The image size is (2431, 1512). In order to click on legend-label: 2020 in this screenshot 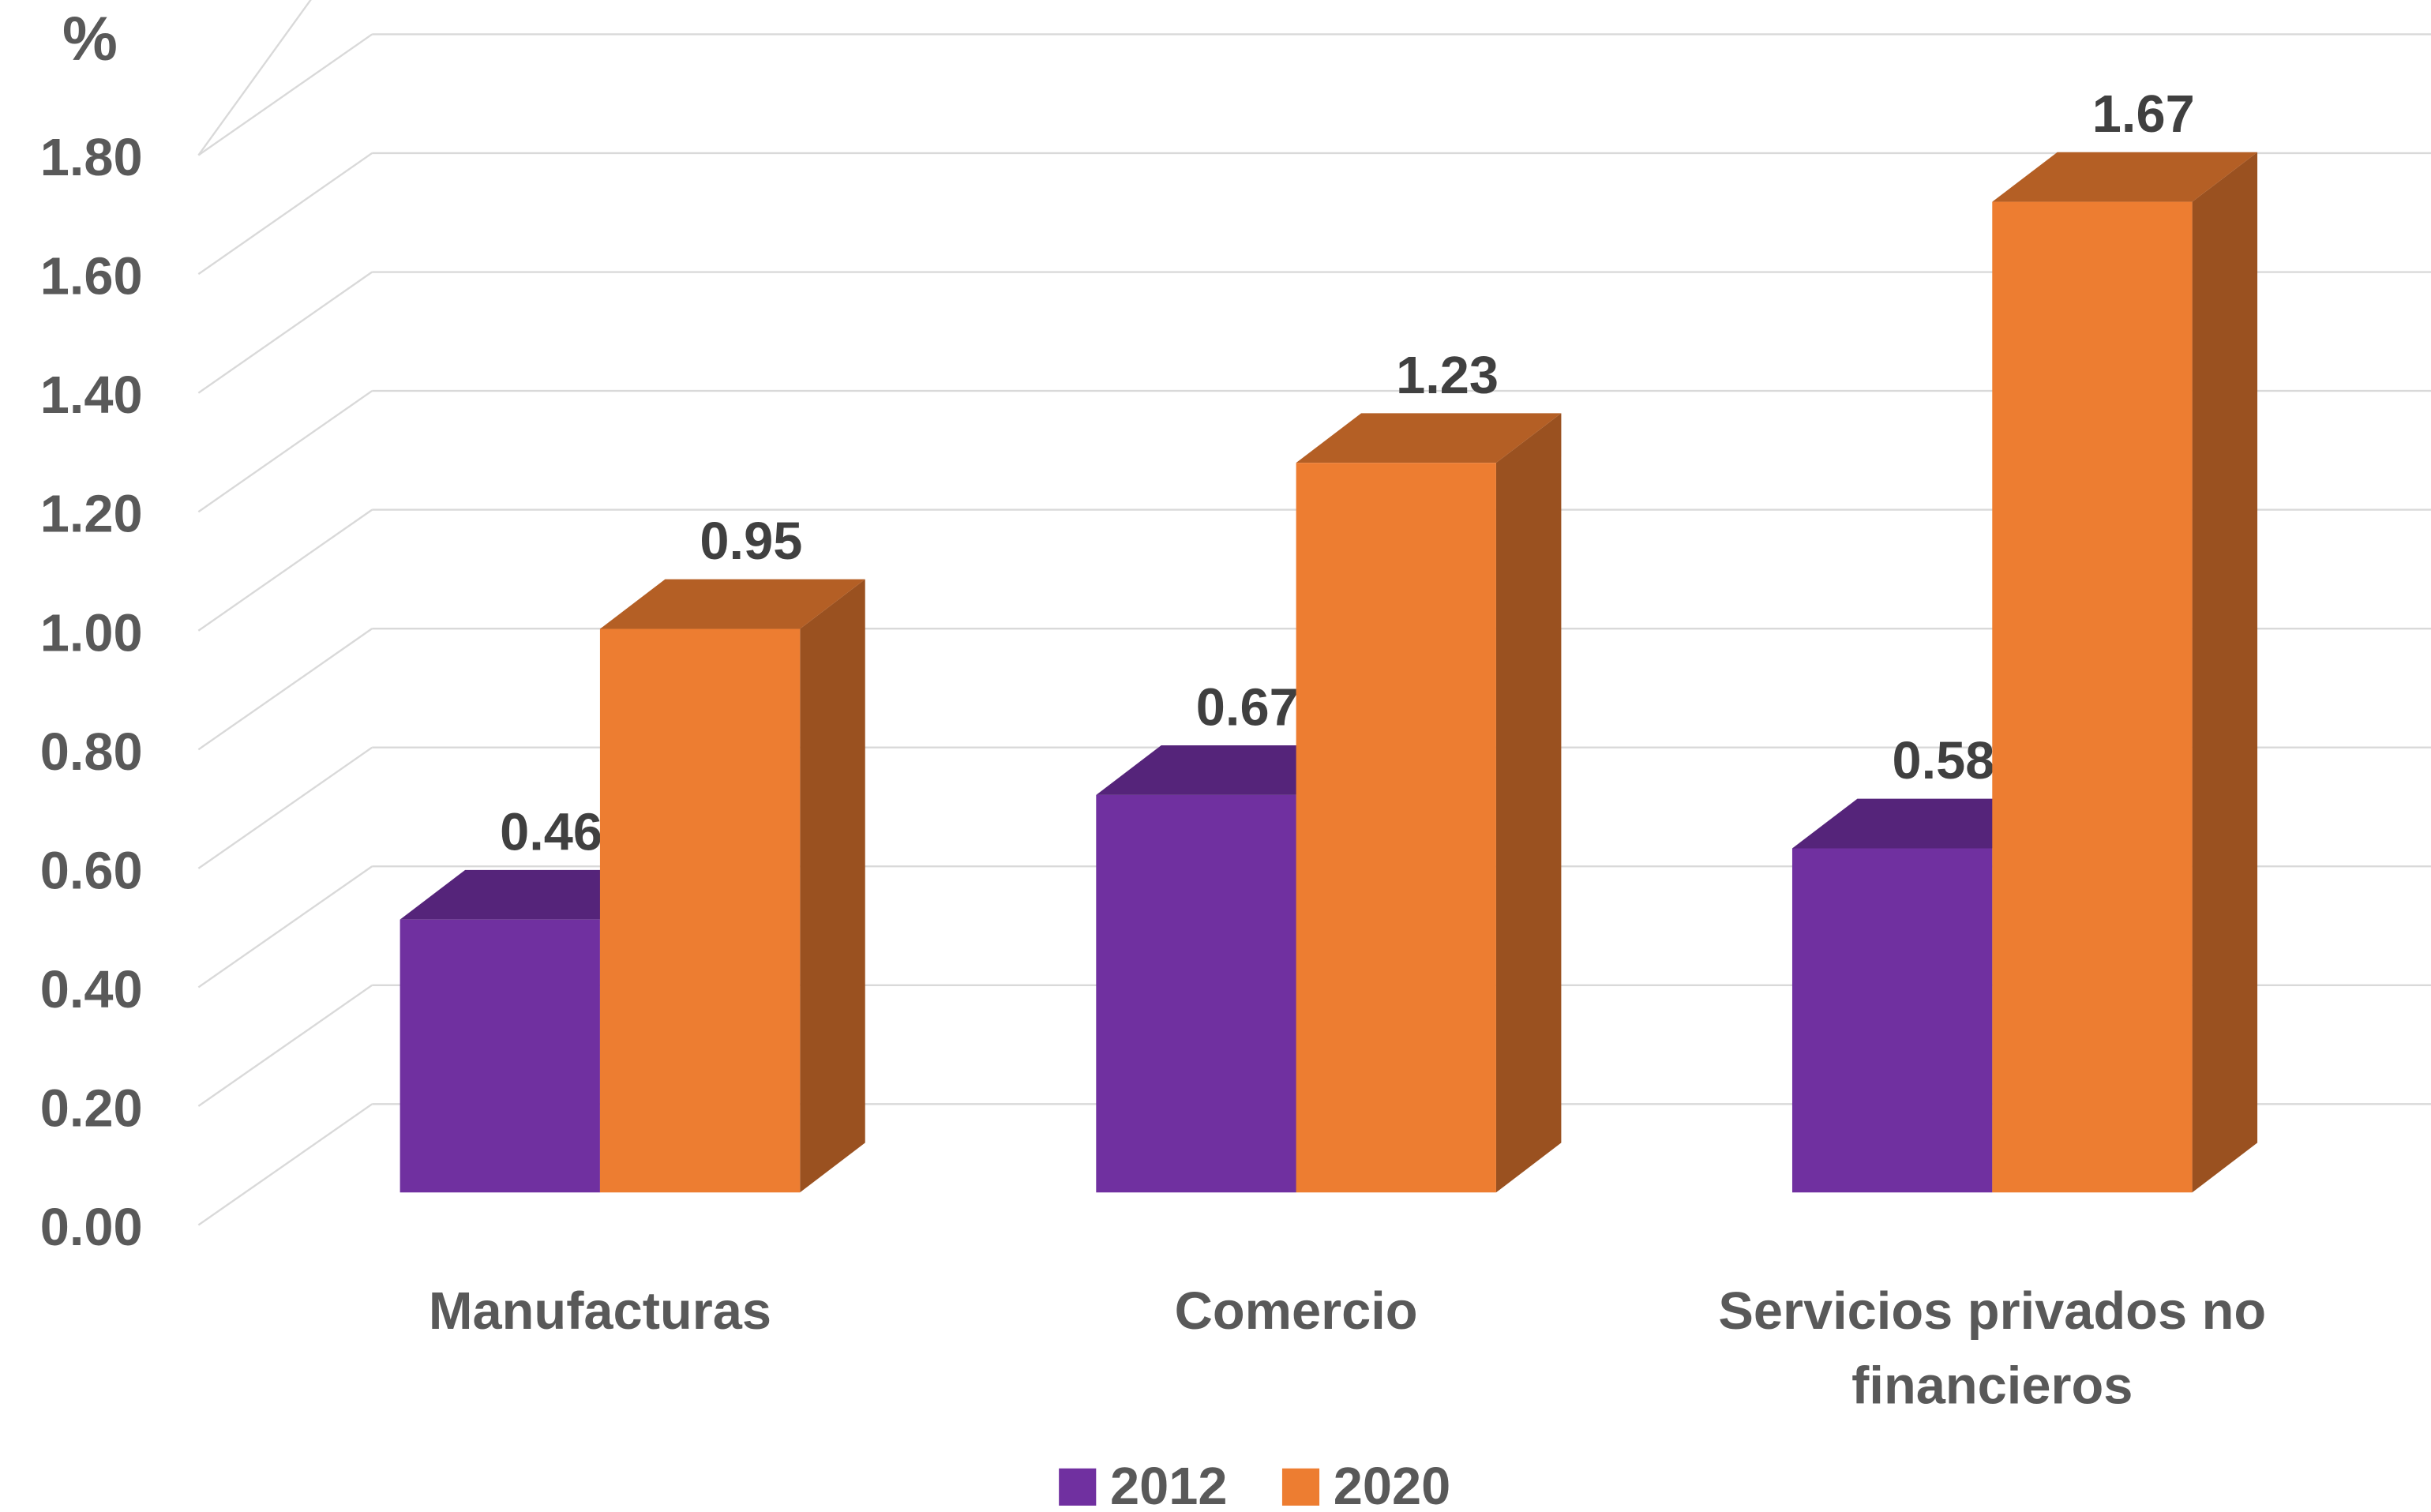, I will do `click(1392, 1485)`.